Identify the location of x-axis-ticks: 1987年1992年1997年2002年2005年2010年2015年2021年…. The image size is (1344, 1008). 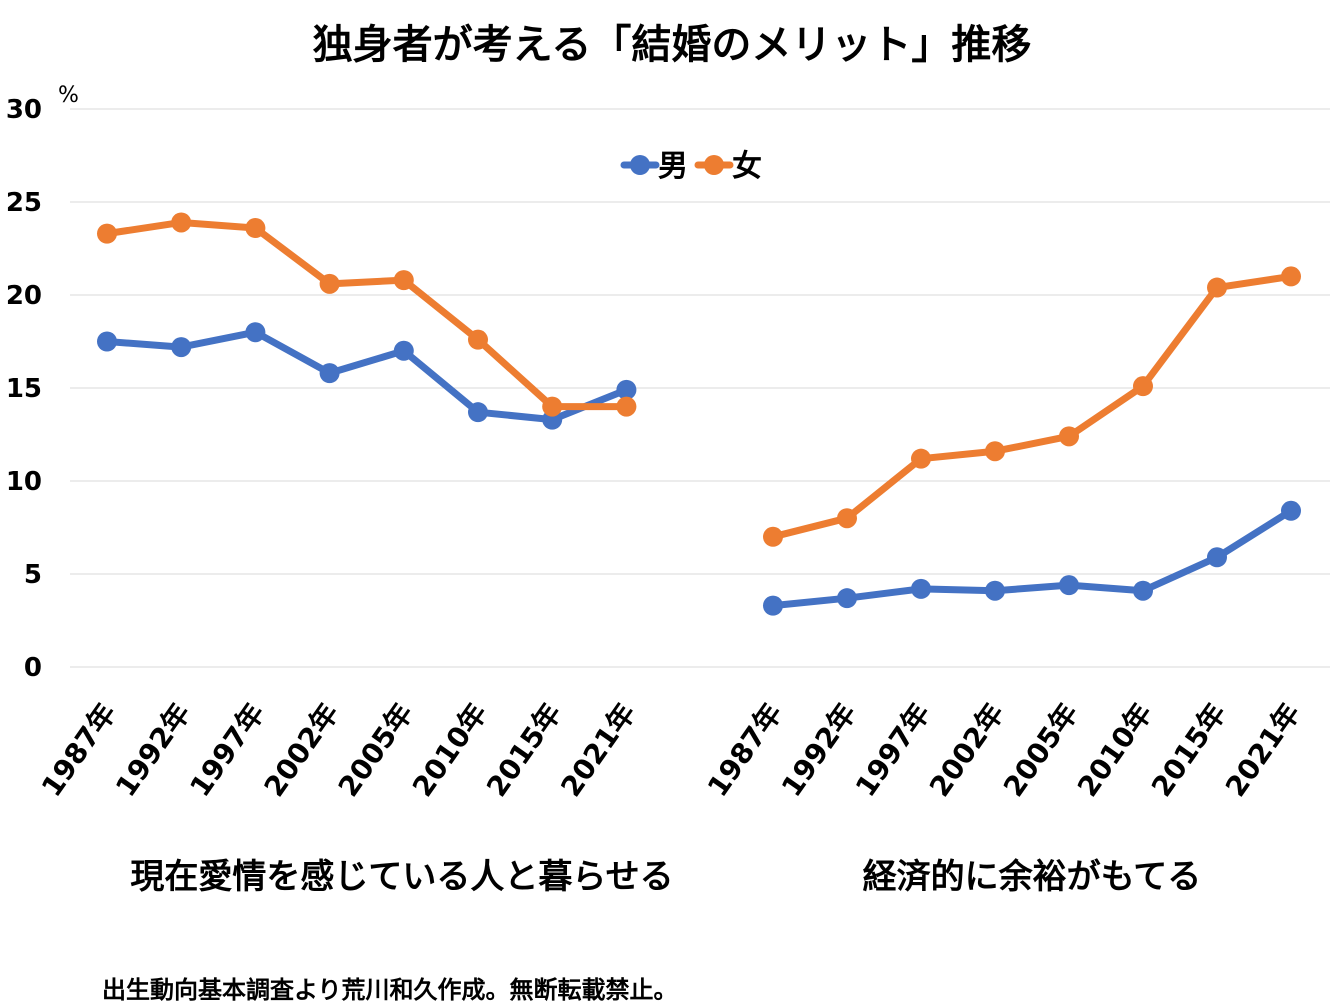
(671, 750).